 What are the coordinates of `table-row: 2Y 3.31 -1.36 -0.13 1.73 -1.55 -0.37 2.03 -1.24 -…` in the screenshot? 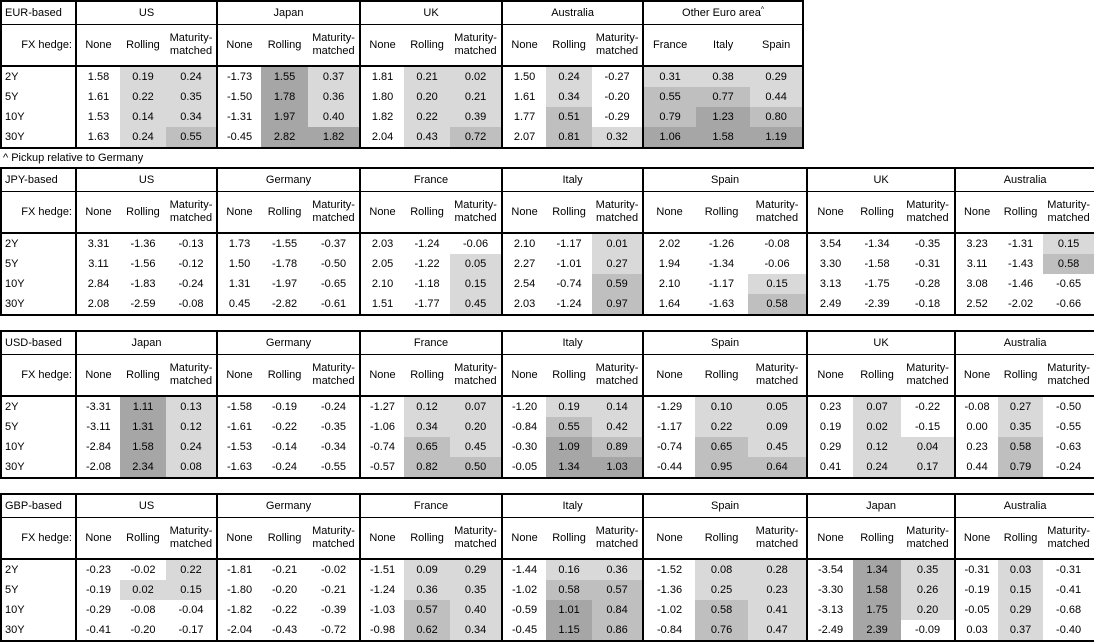 It's located at (547, 243).